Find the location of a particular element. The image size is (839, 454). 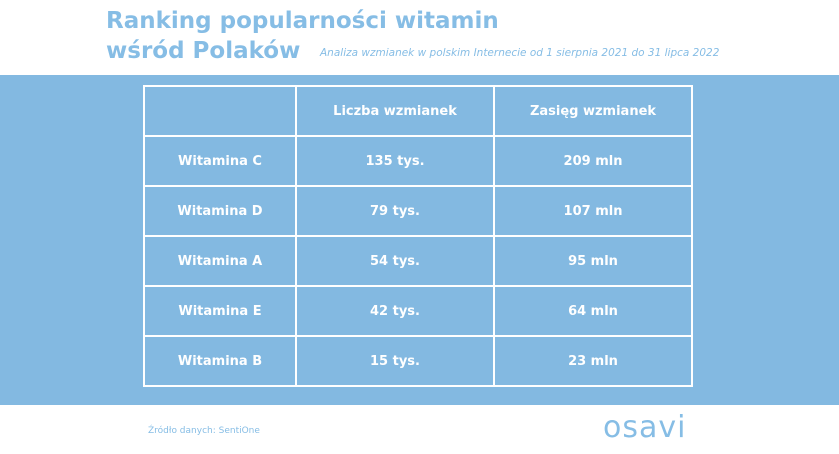

table-row: Witamina D 79 tys. 107 mln is located at coordinates (418, 211).